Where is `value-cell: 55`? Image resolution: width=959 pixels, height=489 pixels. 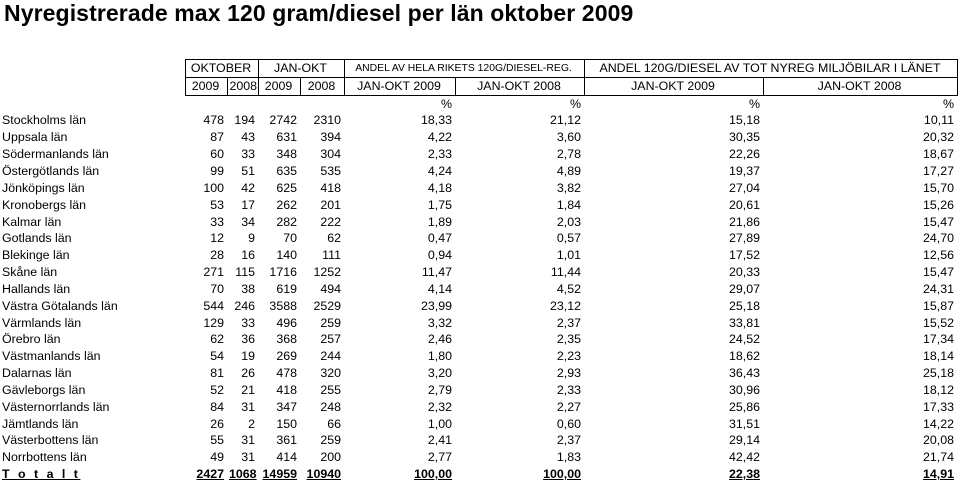
value-cell: 55 is located at coordinates (217, 440).